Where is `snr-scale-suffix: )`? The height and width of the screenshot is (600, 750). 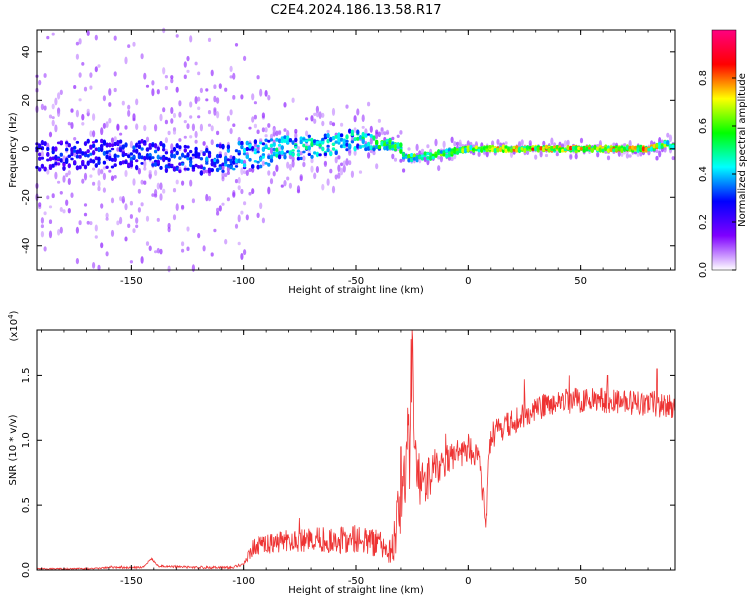 snr-scale-suffix: ) is located at coordinates (14, 312).